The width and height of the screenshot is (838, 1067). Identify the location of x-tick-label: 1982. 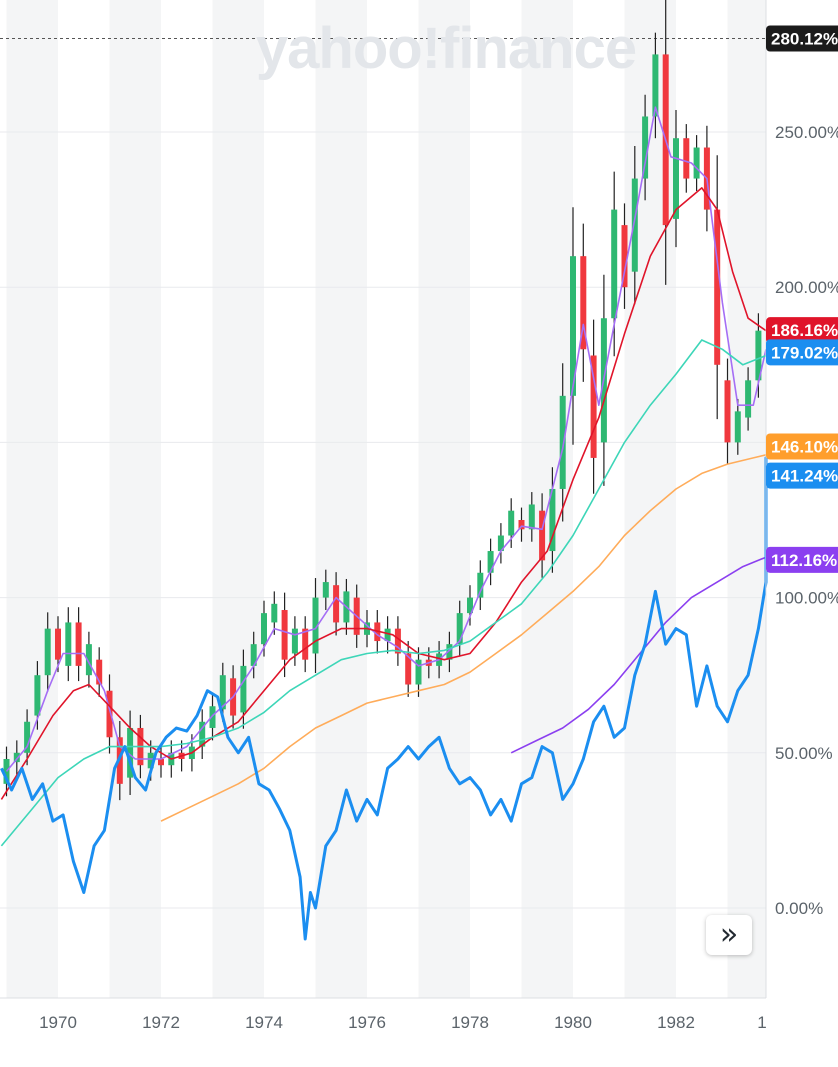
(676, 1022).